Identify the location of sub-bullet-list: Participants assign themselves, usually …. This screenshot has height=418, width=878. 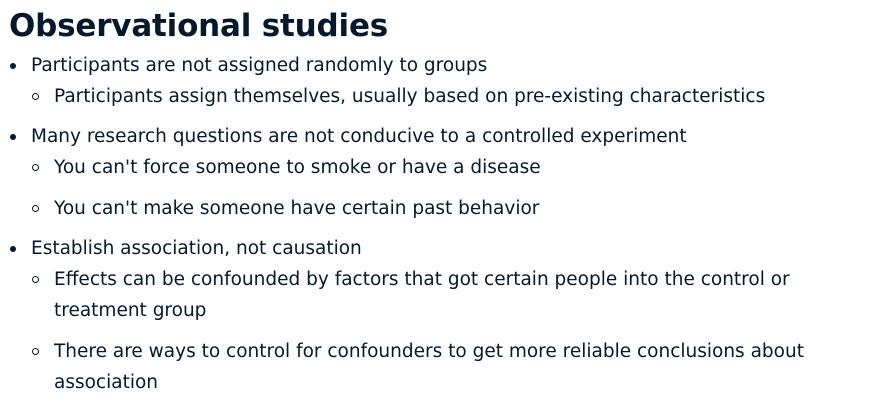
(454, 96).